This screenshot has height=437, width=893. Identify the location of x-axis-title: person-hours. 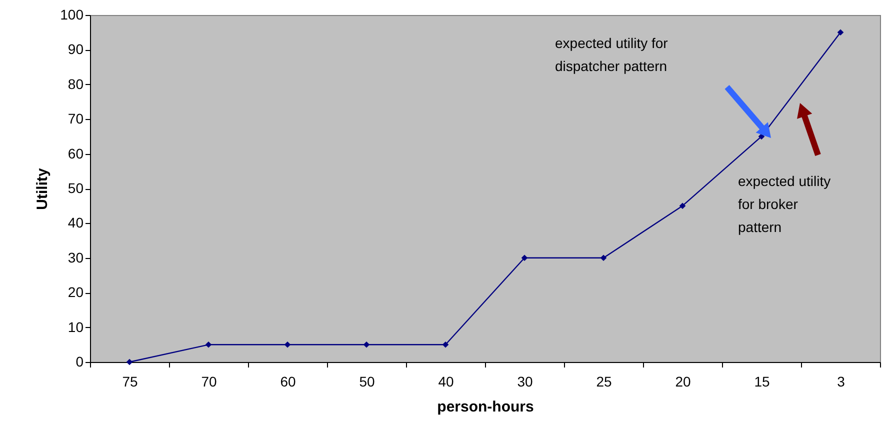
(485, 407).